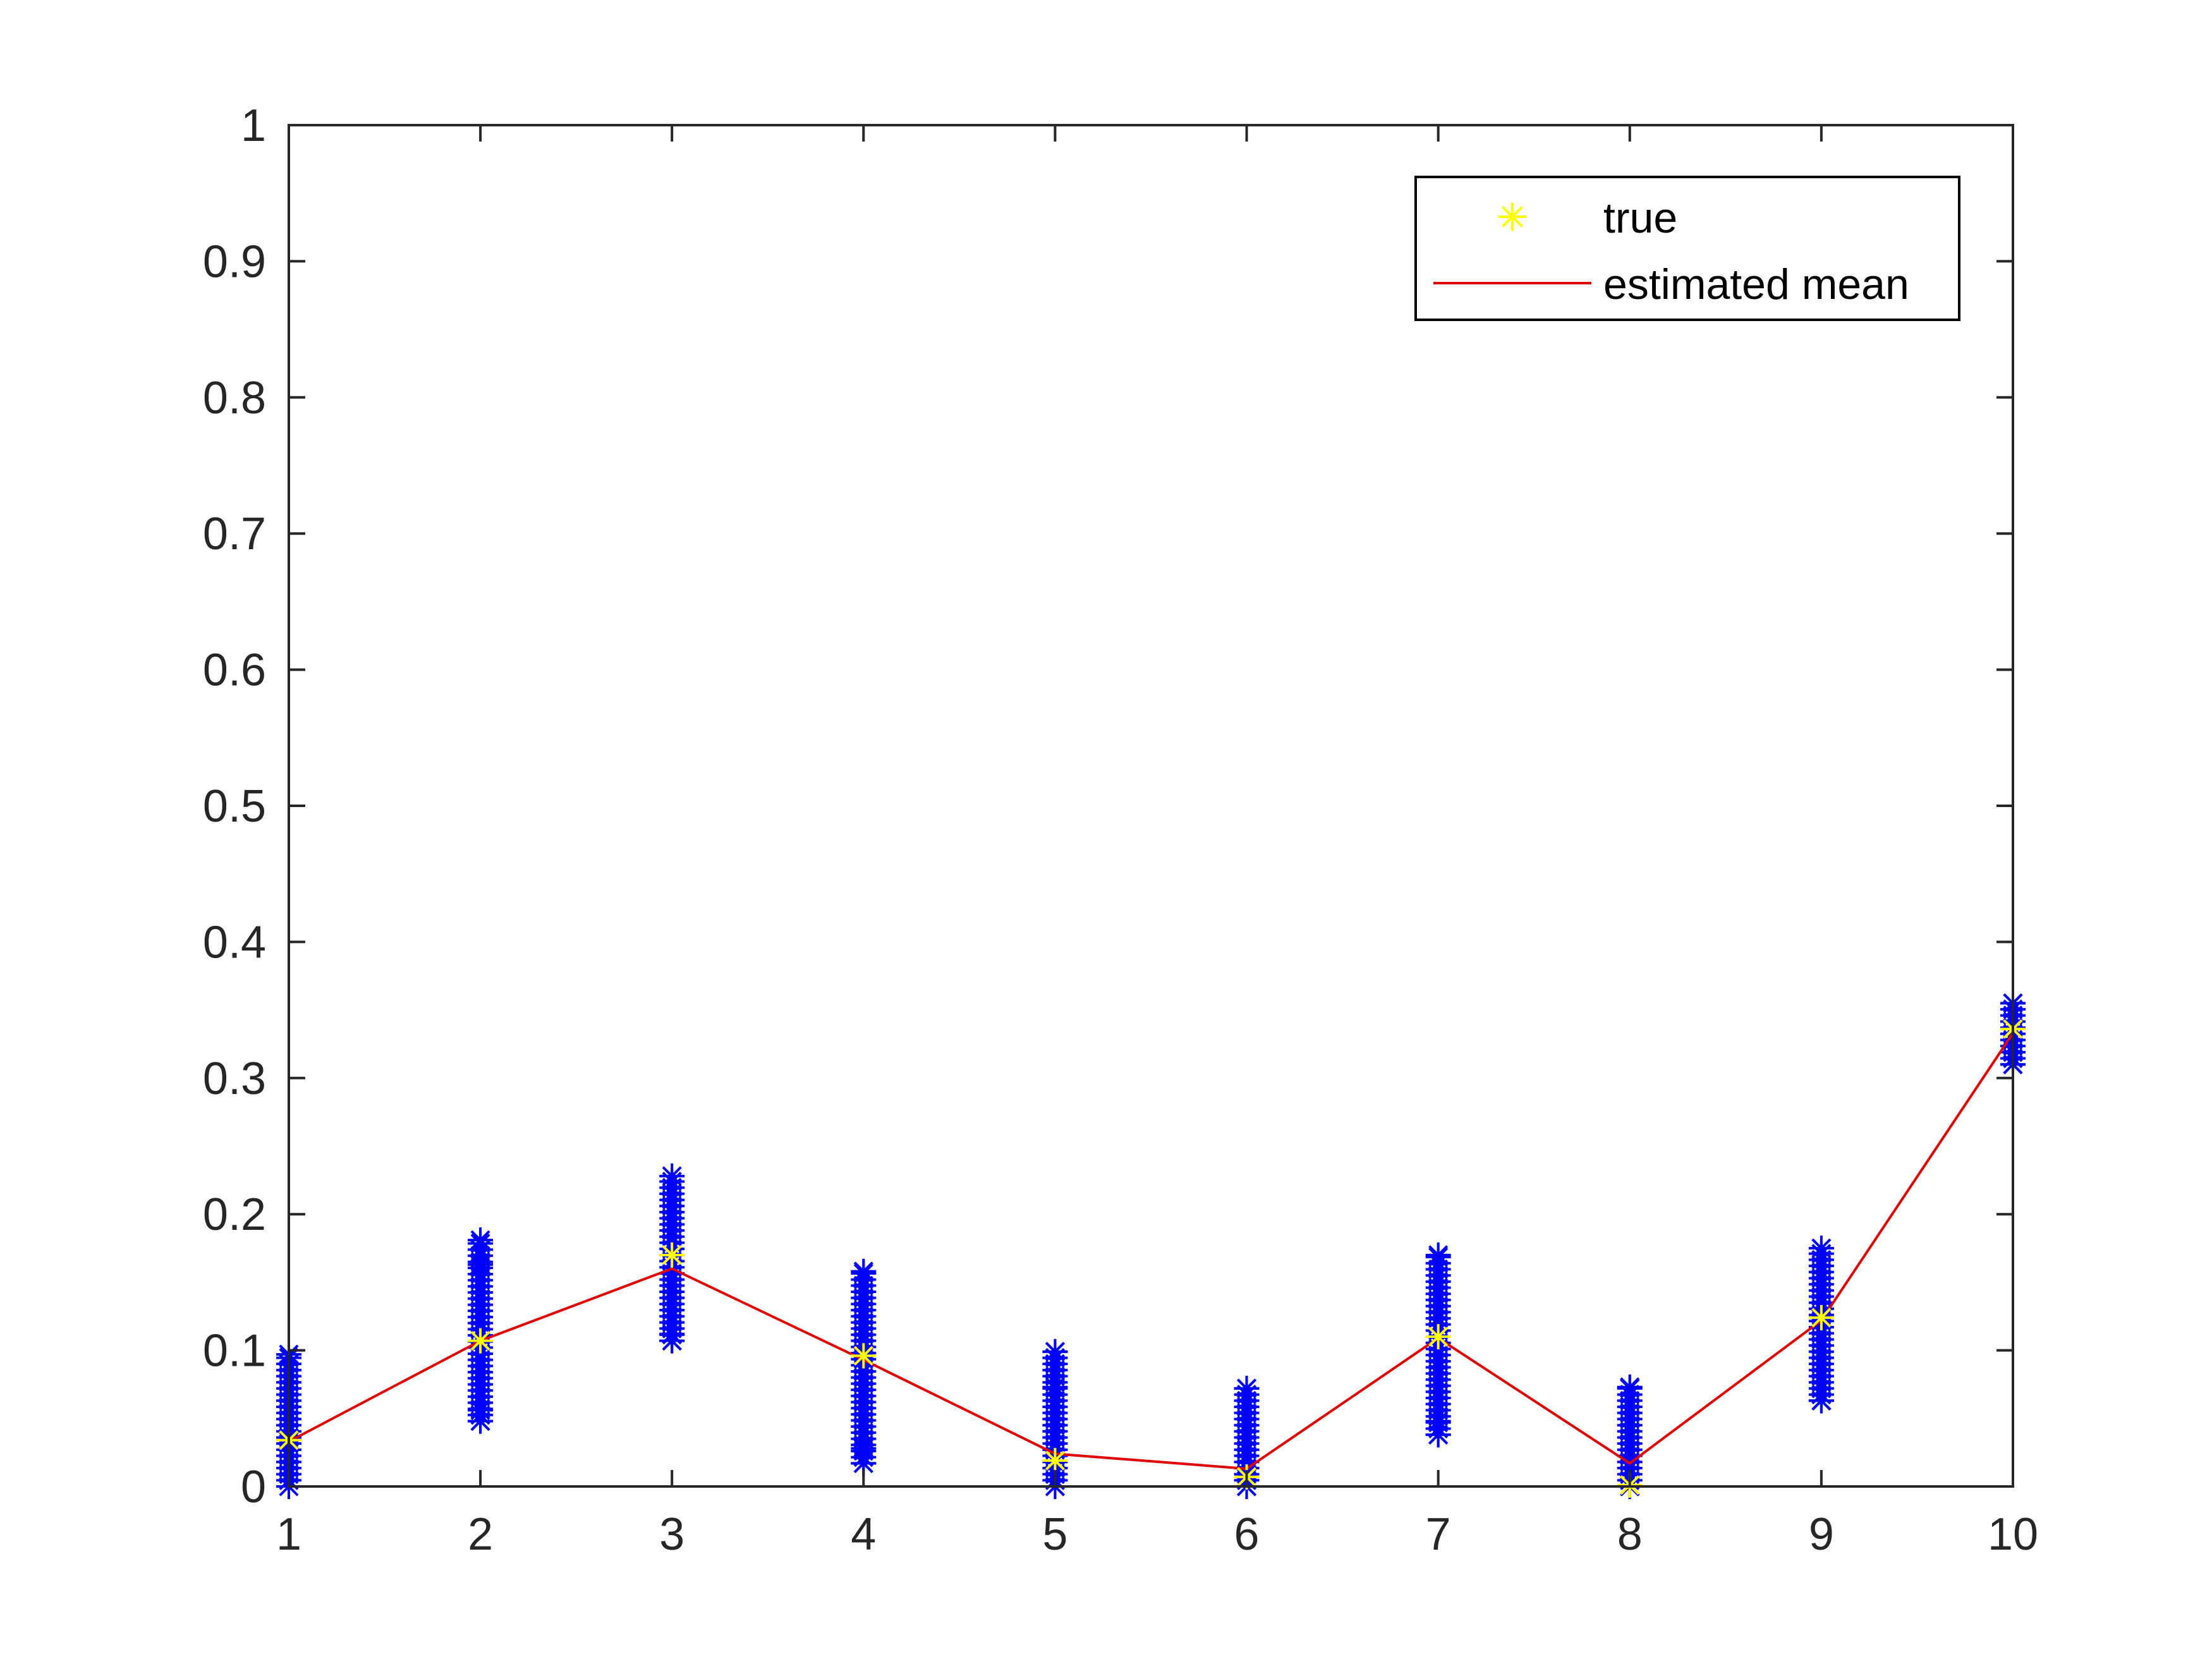  Describe the element at coordinates (234, 942) in the screenshot. I see `y-tick-label: 0.4` at that location.